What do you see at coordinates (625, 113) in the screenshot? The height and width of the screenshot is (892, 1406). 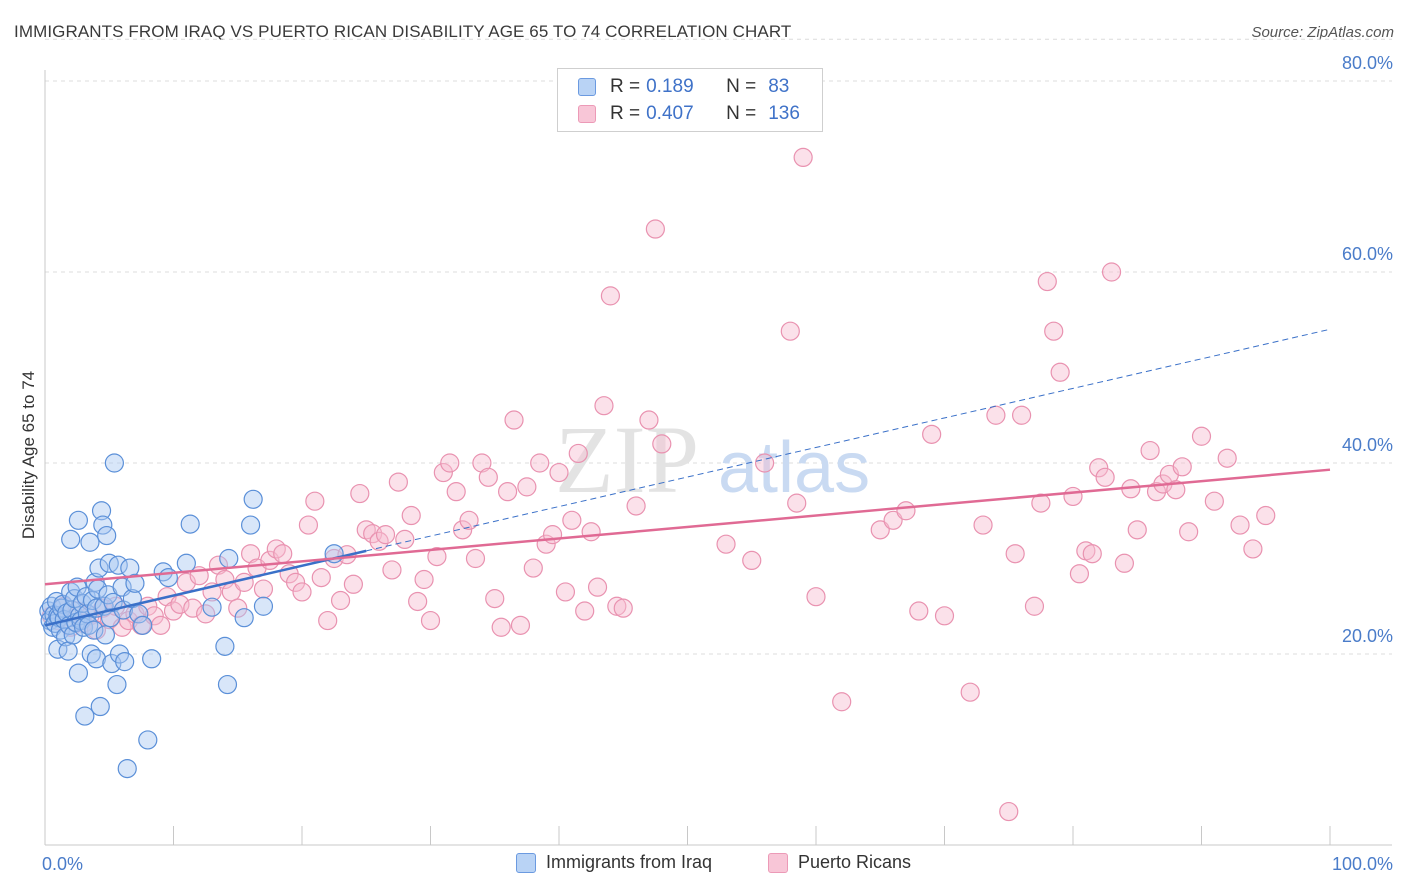 I see `legend-r-label: R =` at bounding box center [625, 113].